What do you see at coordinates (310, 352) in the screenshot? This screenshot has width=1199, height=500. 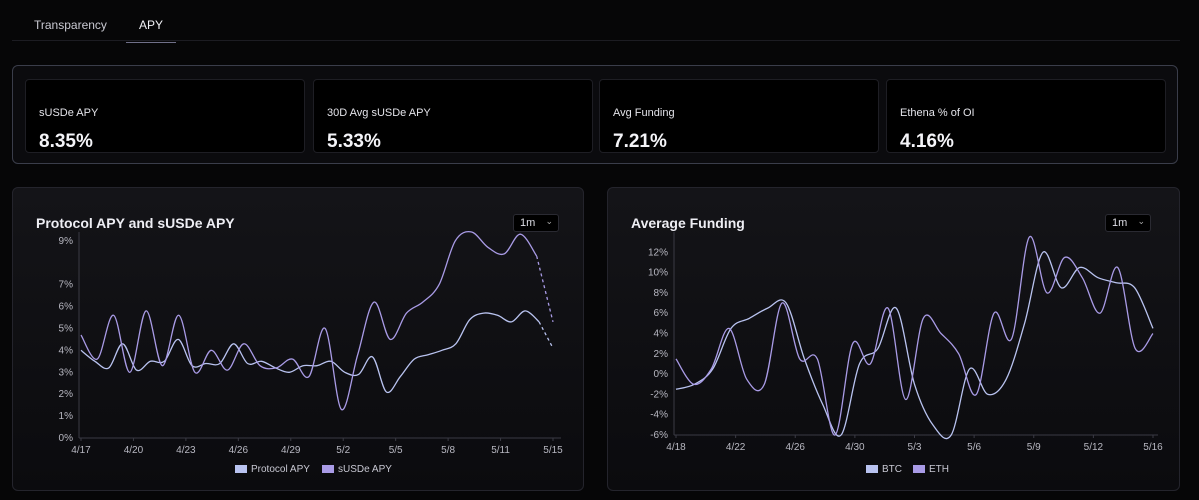 I see `series-line-protocol-apy` at bounding box center [310, 352].